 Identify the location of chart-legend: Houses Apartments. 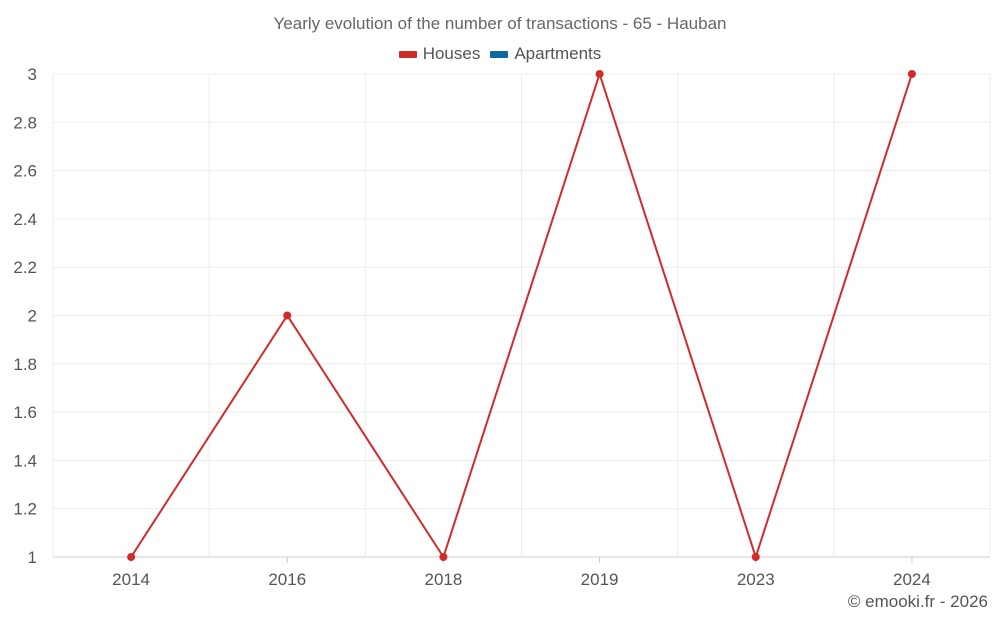
(500, 54).